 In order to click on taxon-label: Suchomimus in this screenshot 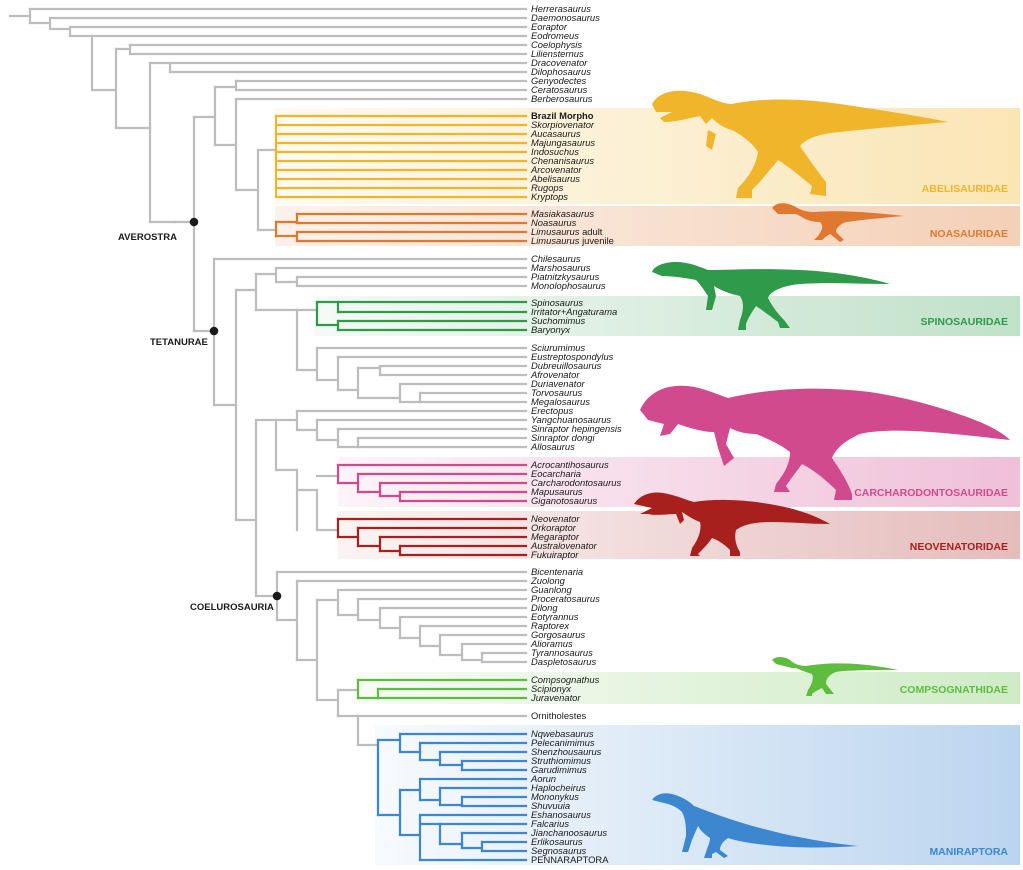, I will do `click(558, 320)`.